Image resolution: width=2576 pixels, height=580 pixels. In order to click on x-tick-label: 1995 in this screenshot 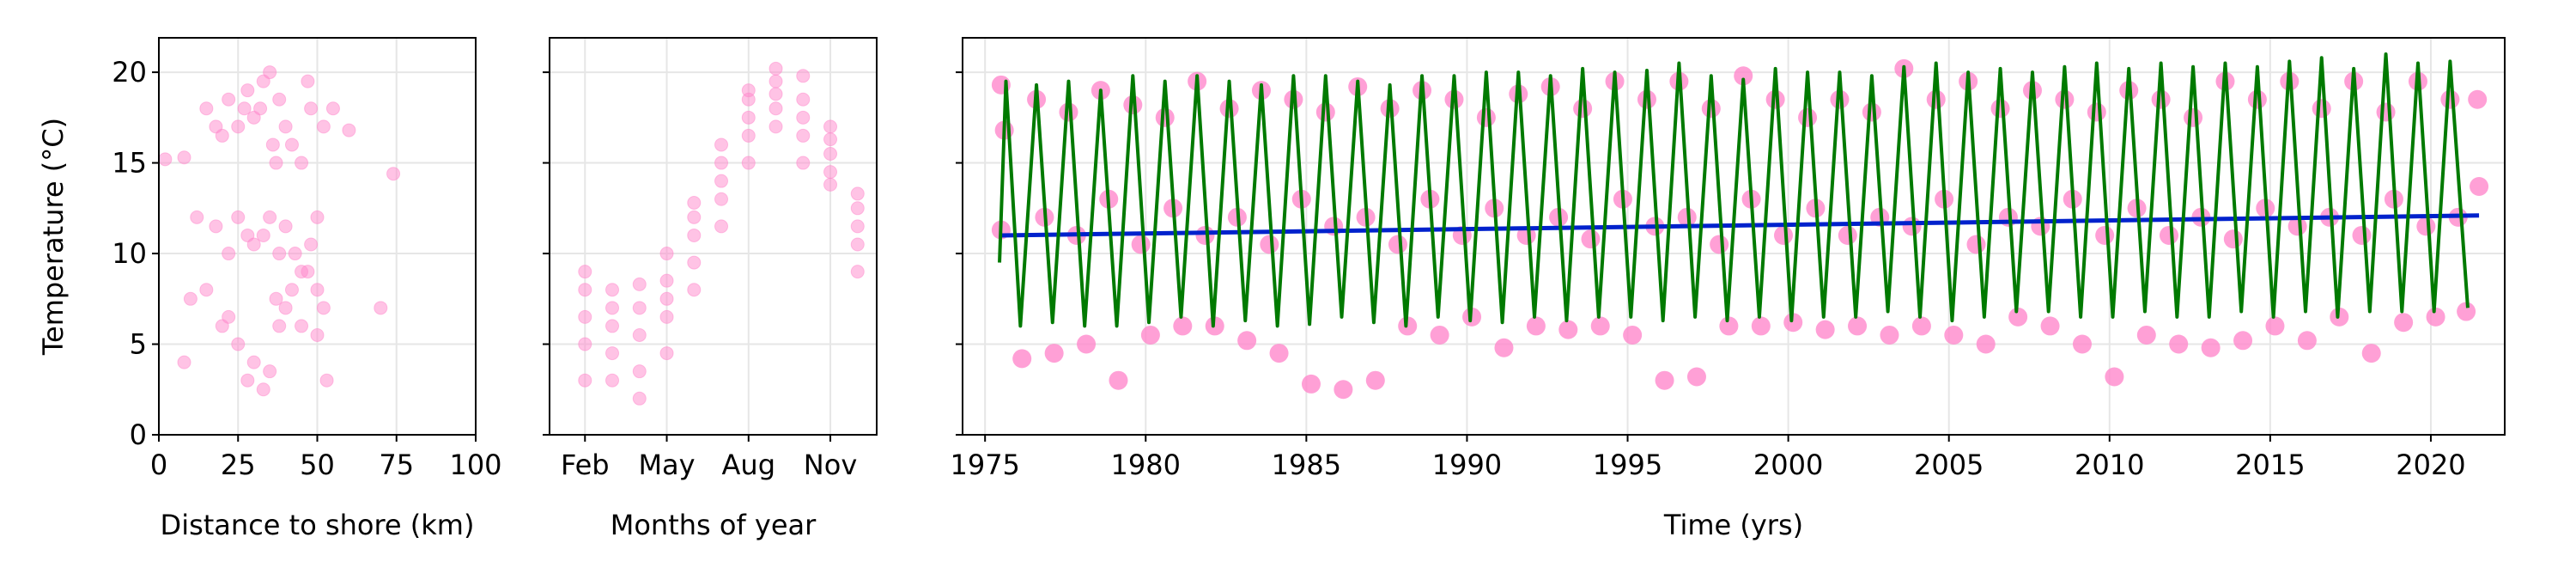, I will do `click(1627, 465)`.